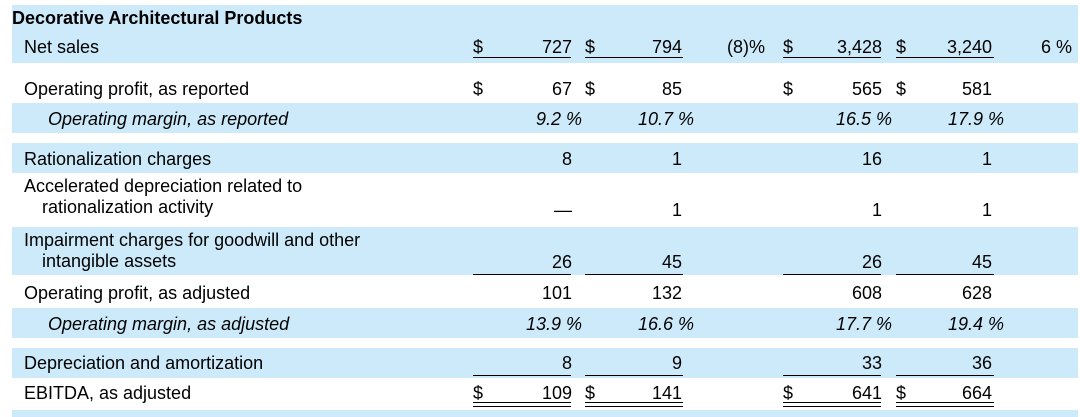  What do you see at coordinates (863, 119) in the screenshot?
I see `value-cell: 16.5 %` at bounding box center [863, 119].